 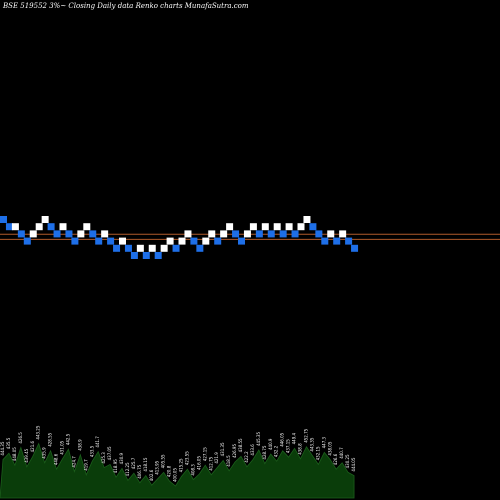 I want to click on price-label-48: 446.05, so click(x=282, y=439).